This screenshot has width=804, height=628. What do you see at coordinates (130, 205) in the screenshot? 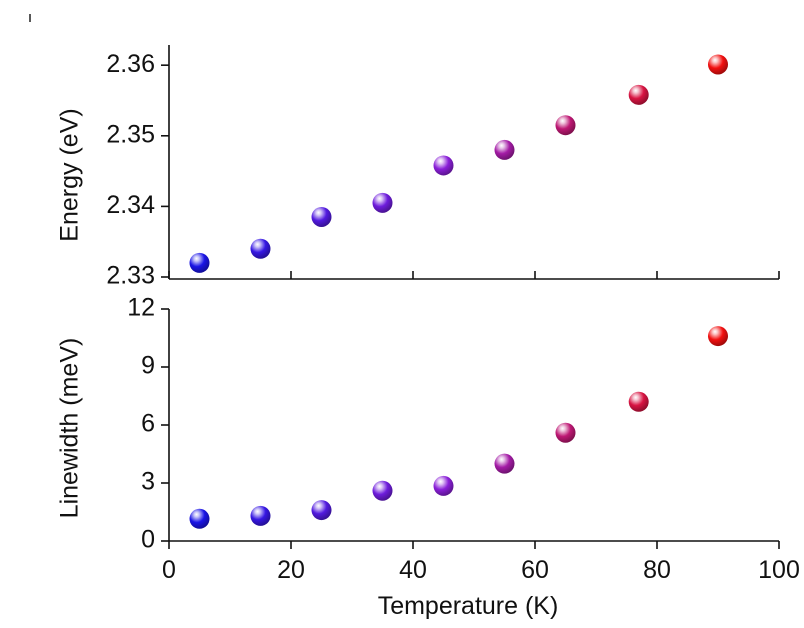
I see `energy-y-tick-label: 2.34` at bounding box center [130, 205].